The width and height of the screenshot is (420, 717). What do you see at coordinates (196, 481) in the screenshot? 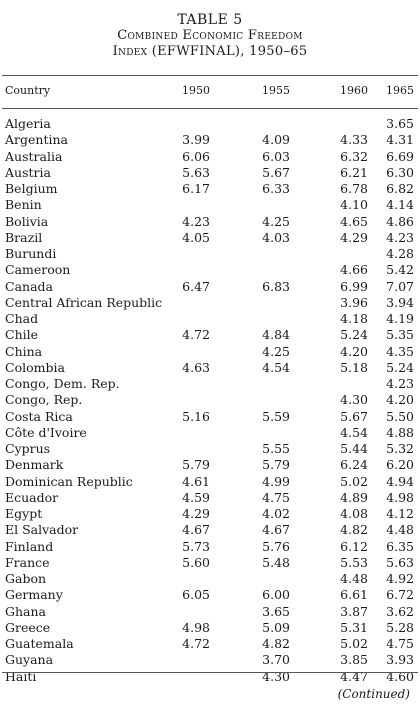
I see `value-1950: 4.61` at bounding box center [196, 481].